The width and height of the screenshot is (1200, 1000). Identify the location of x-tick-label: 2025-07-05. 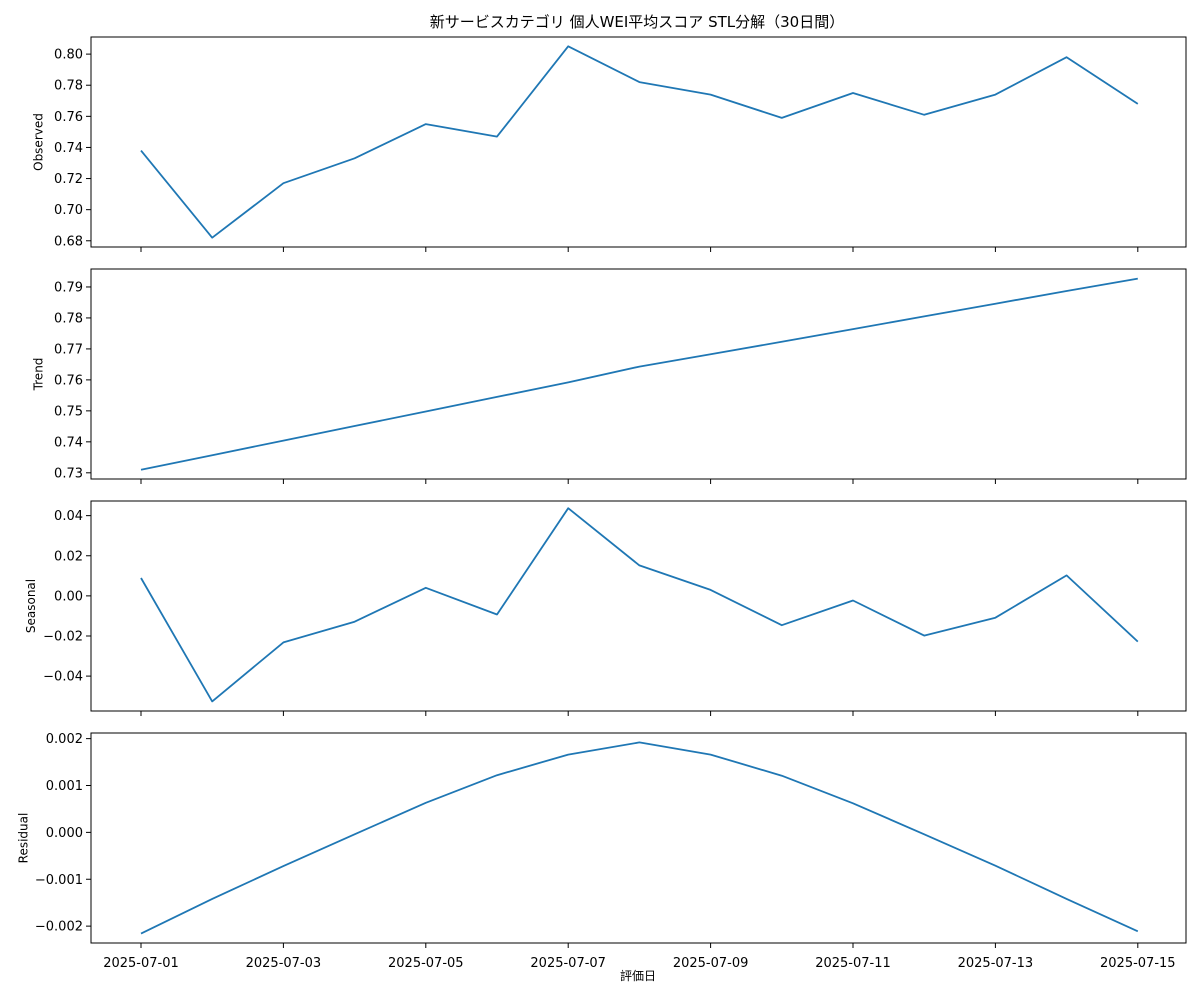
(426, 963).